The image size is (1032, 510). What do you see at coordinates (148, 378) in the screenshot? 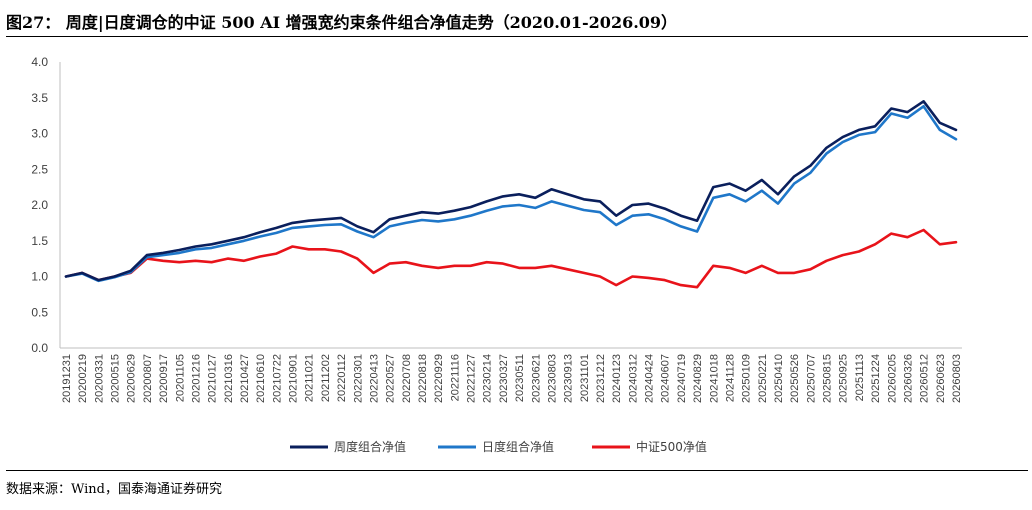
I see `x-tick-label: 20200807` at bounding box center [148, 378].